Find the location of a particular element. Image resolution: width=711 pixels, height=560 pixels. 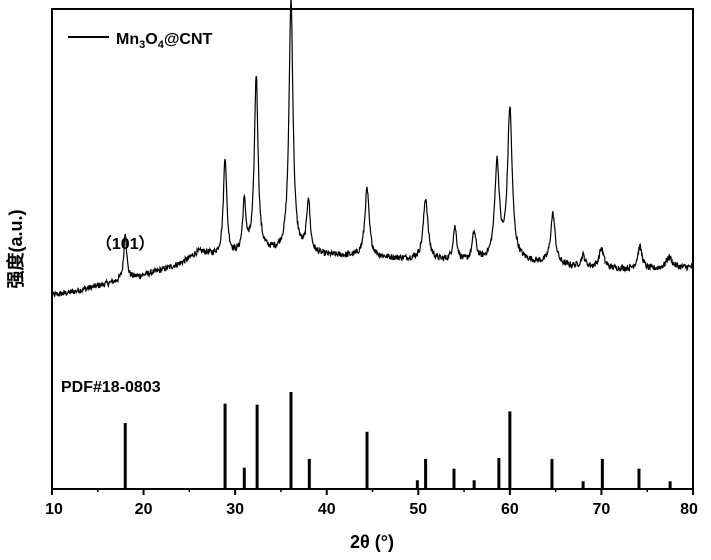

legend-label-part: Mn is located at coordinates (127, 39).